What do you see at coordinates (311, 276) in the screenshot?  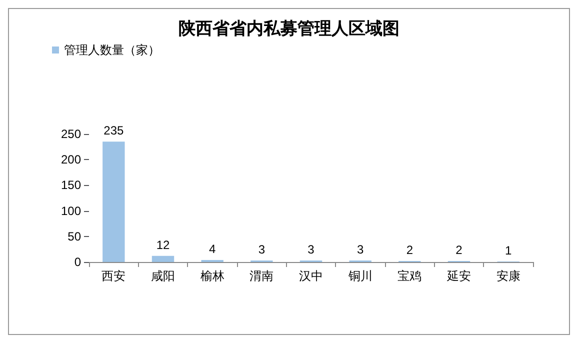 I see `x-tick-label: 汉中` at bounding box center [311, 276].